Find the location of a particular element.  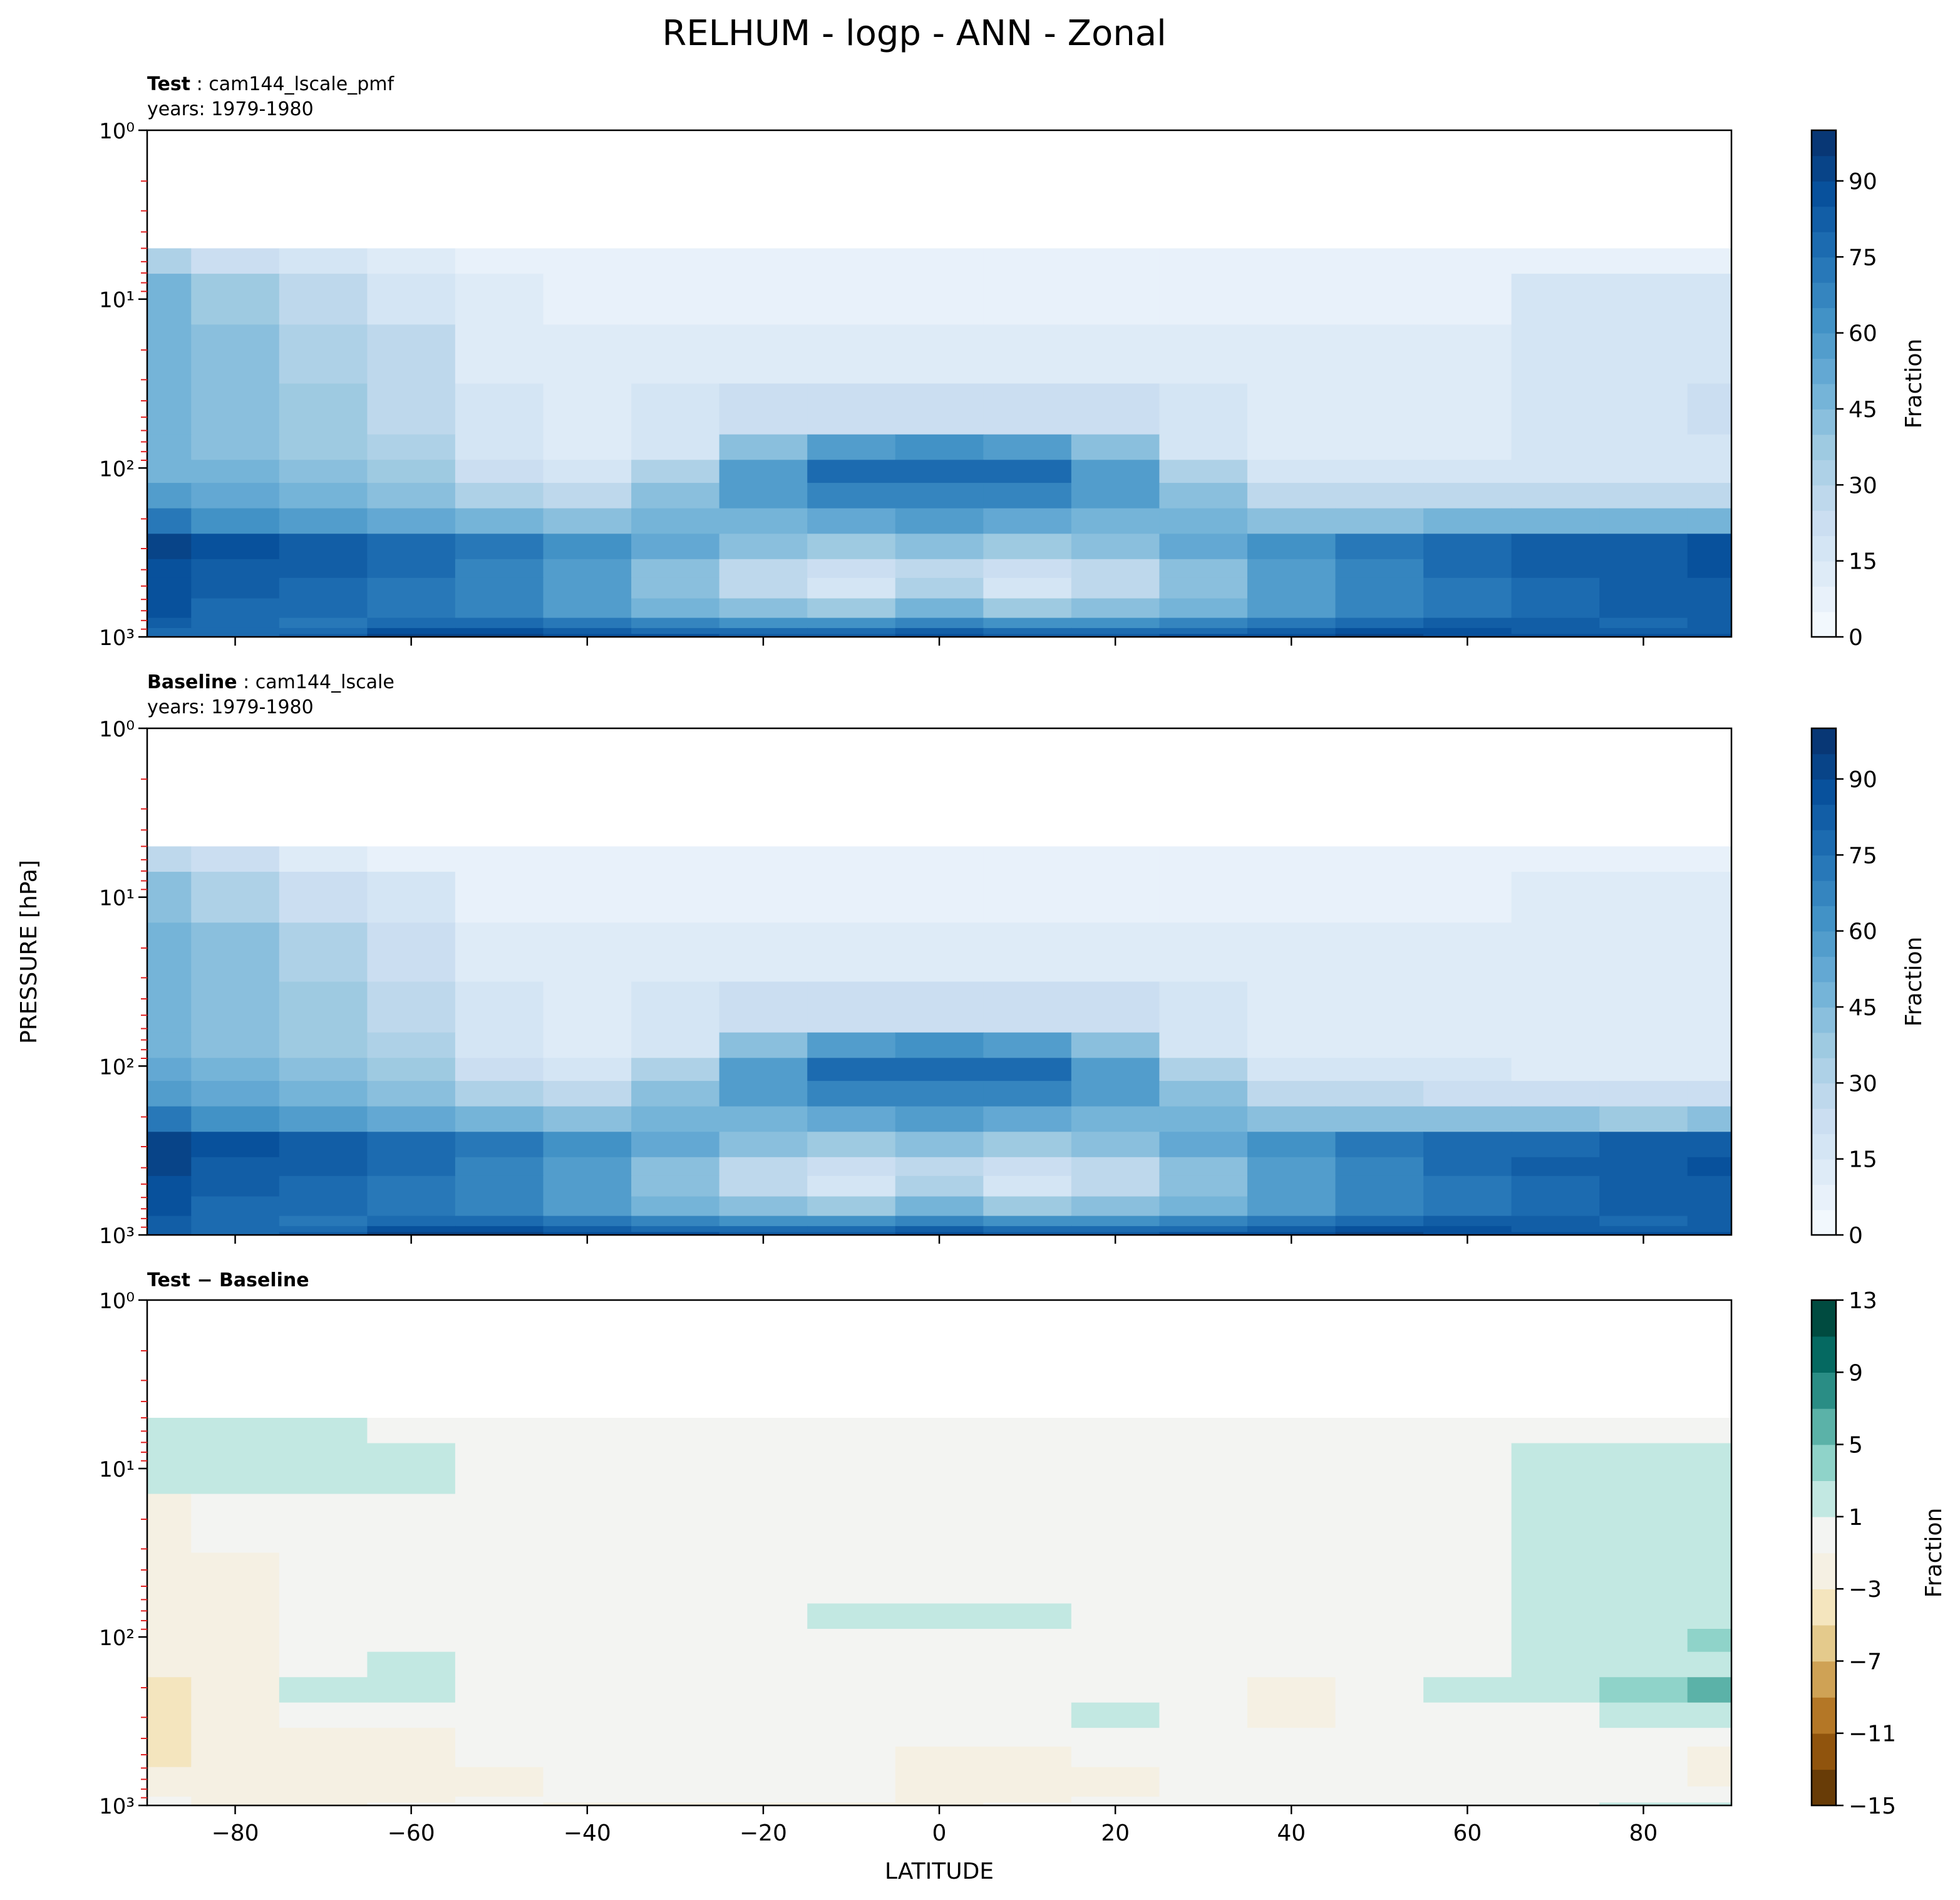

colorbar-frame is located at coordinates (1823, 981).